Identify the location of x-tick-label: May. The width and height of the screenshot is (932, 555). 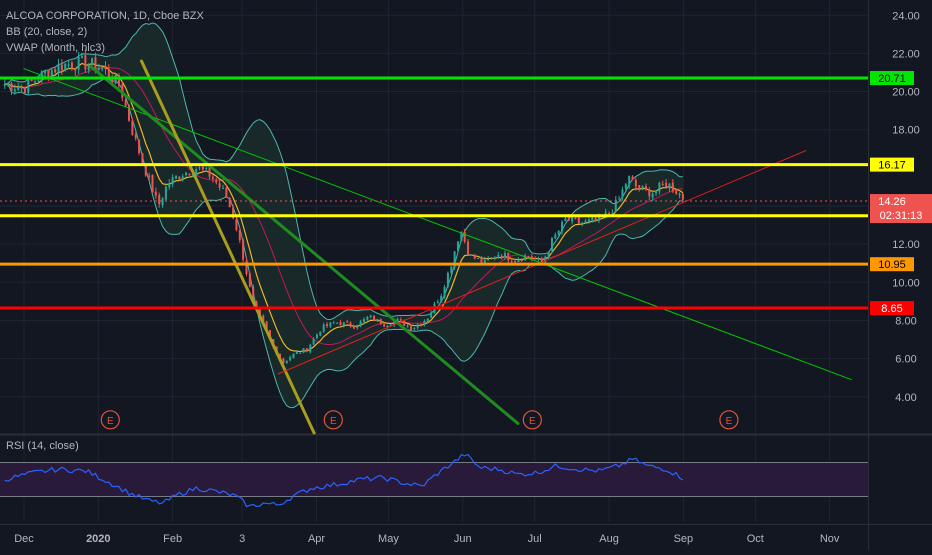
(388, 539).